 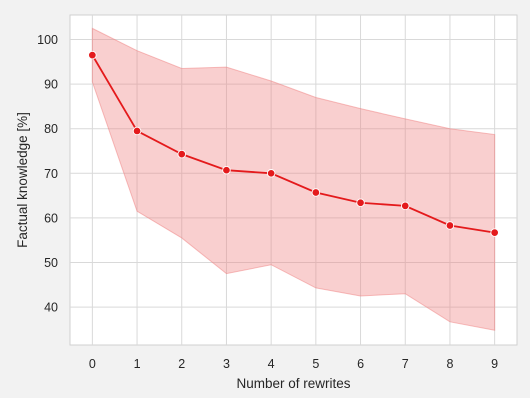 I want to click on x-axis-label: Number of rewrites, so click(x=293, y=383).